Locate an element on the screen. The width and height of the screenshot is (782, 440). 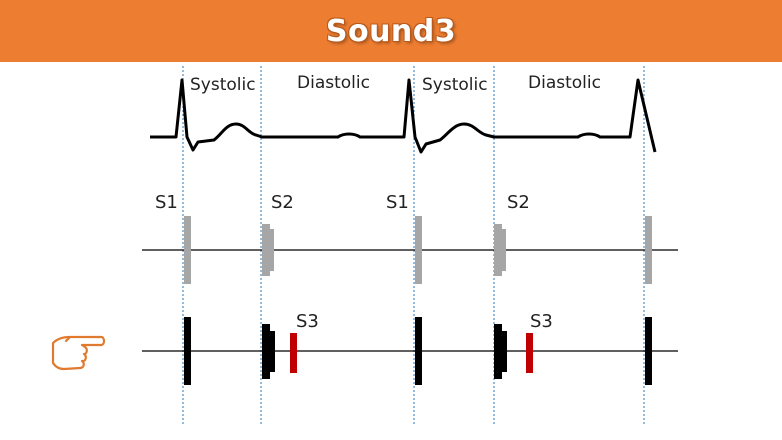
page-title: Sound3 is located at coordinates (391, 31).